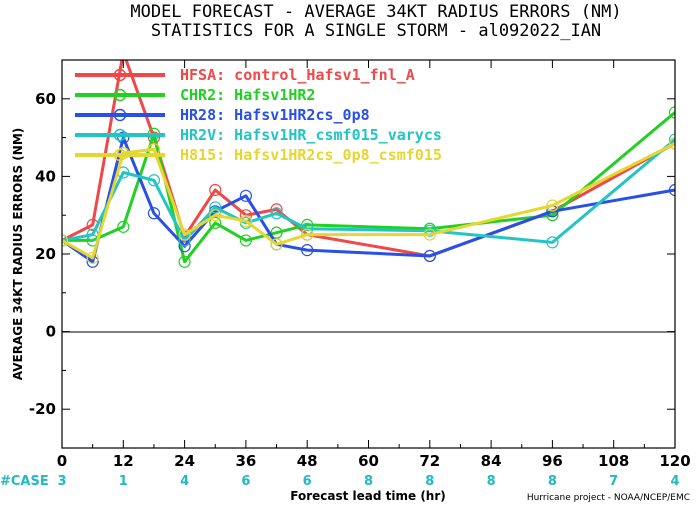 This screenshot has width=700, height=506. I want to click on x-tick-label: 72, so click(429, 461).